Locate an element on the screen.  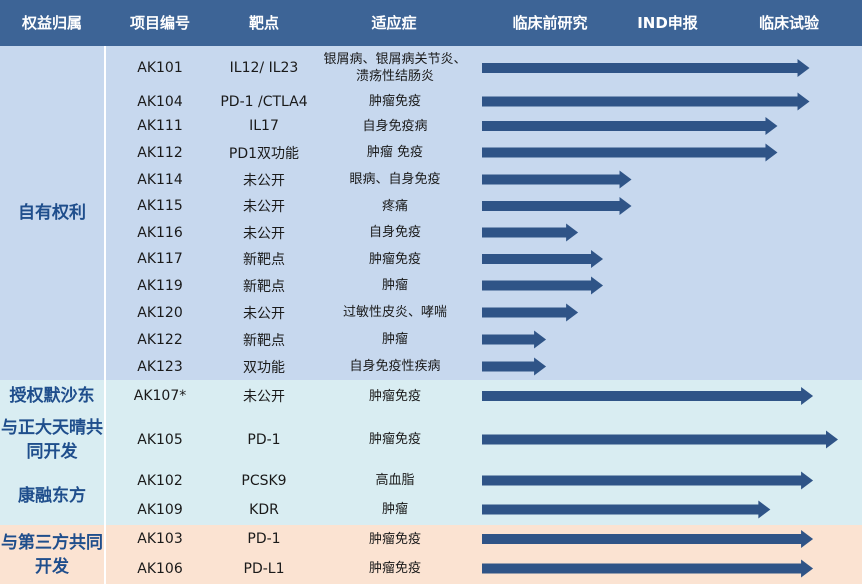
row-indication: 疼痛 is located at coordinates (394, 206).